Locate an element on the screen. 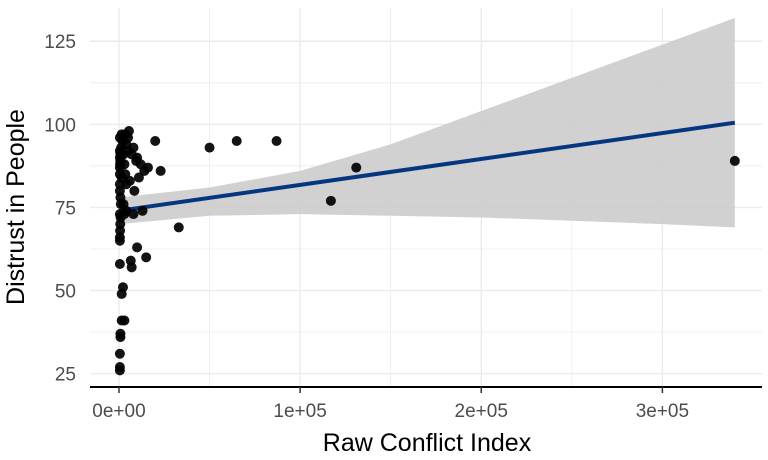  x-axis is located at coordinates (426, 389).